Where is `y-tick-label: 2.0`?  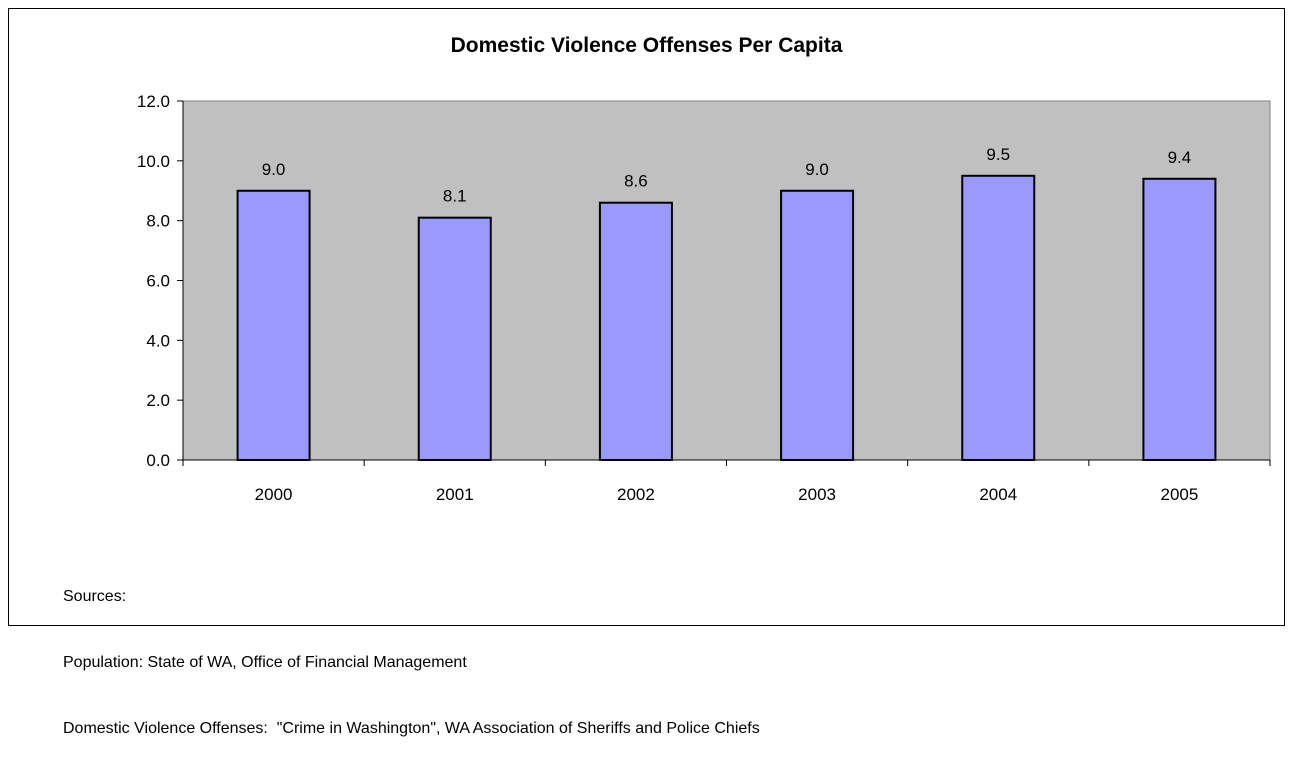 y-tick-label: 2.0 is located at coordinates (158, 400).